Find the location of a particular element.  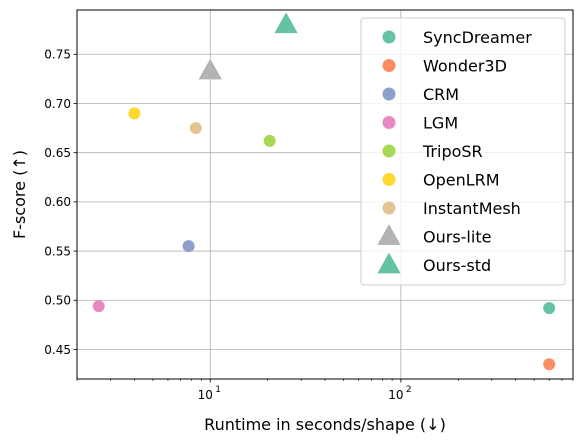

point-lgm is located at coordinates (98, 306).